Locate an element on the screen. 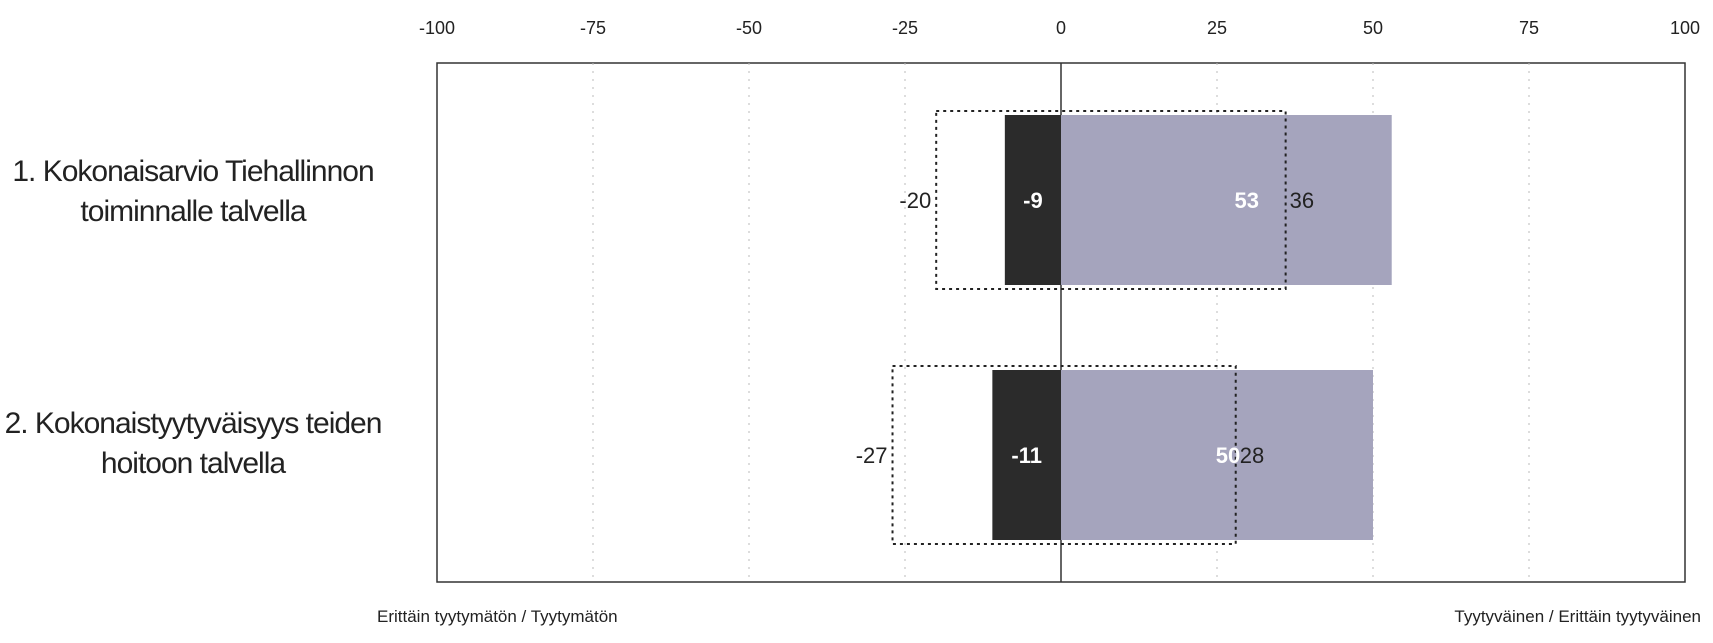 The image size is (1713, 643). negative-side-caption: Erittäin tyytymätön / Tyytymätön is located at coordinates (497, 616).